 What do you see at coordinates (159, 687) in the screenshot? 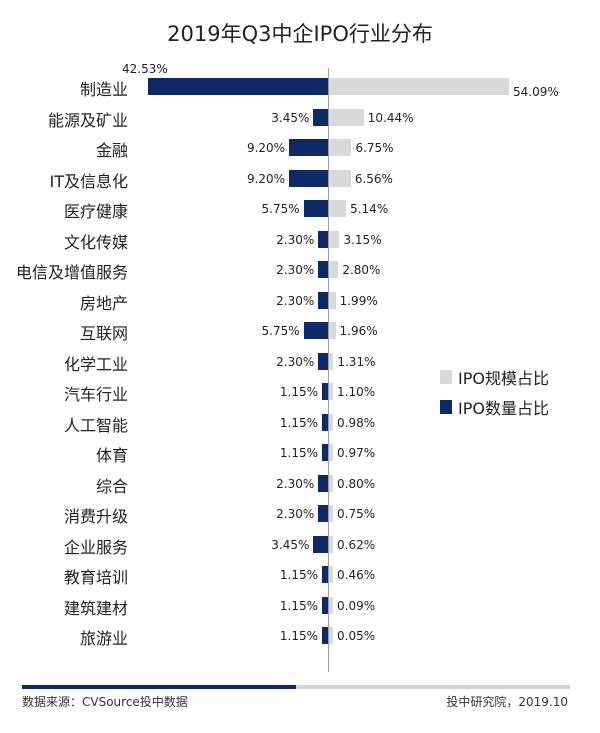
I see `footer-divider-accent` at bounding box center [159, 687].